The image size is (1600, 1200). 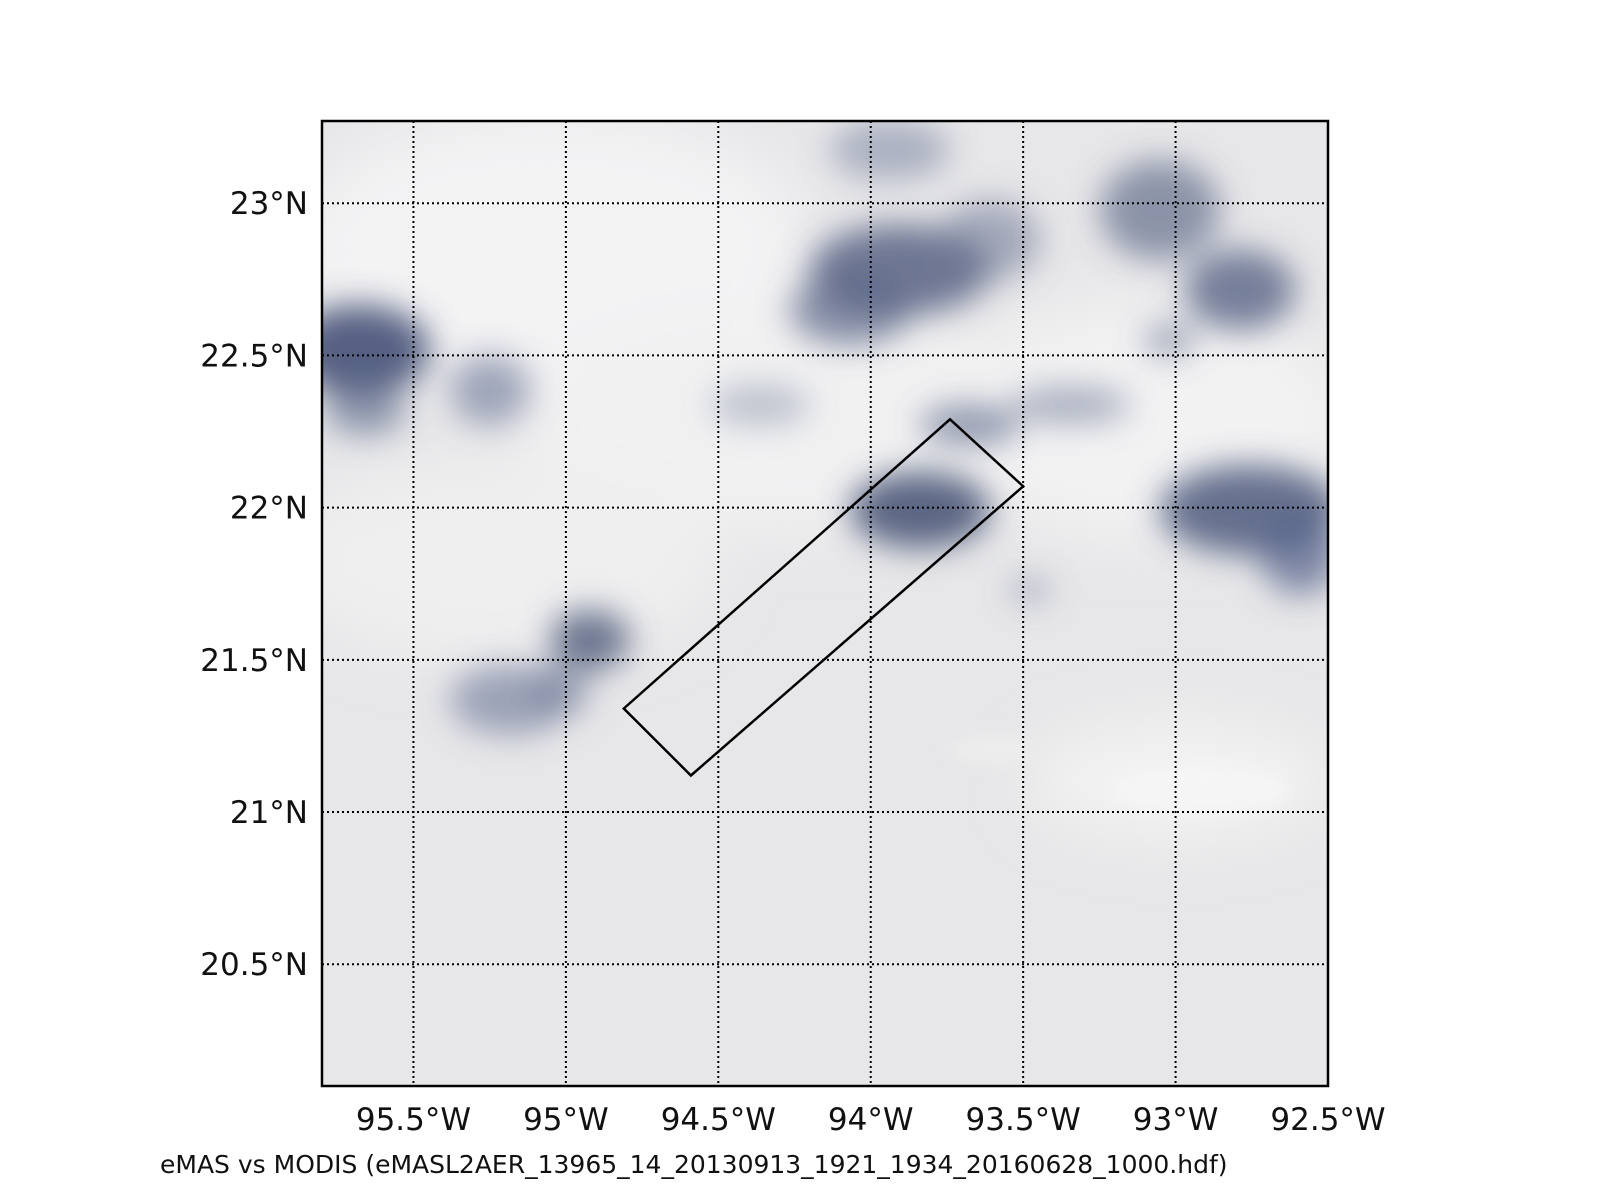 What do you see at coordinates (269, 813) in the screenshot?
I see `lat-tick-label: 21°N` at bounding box center [269, 813].